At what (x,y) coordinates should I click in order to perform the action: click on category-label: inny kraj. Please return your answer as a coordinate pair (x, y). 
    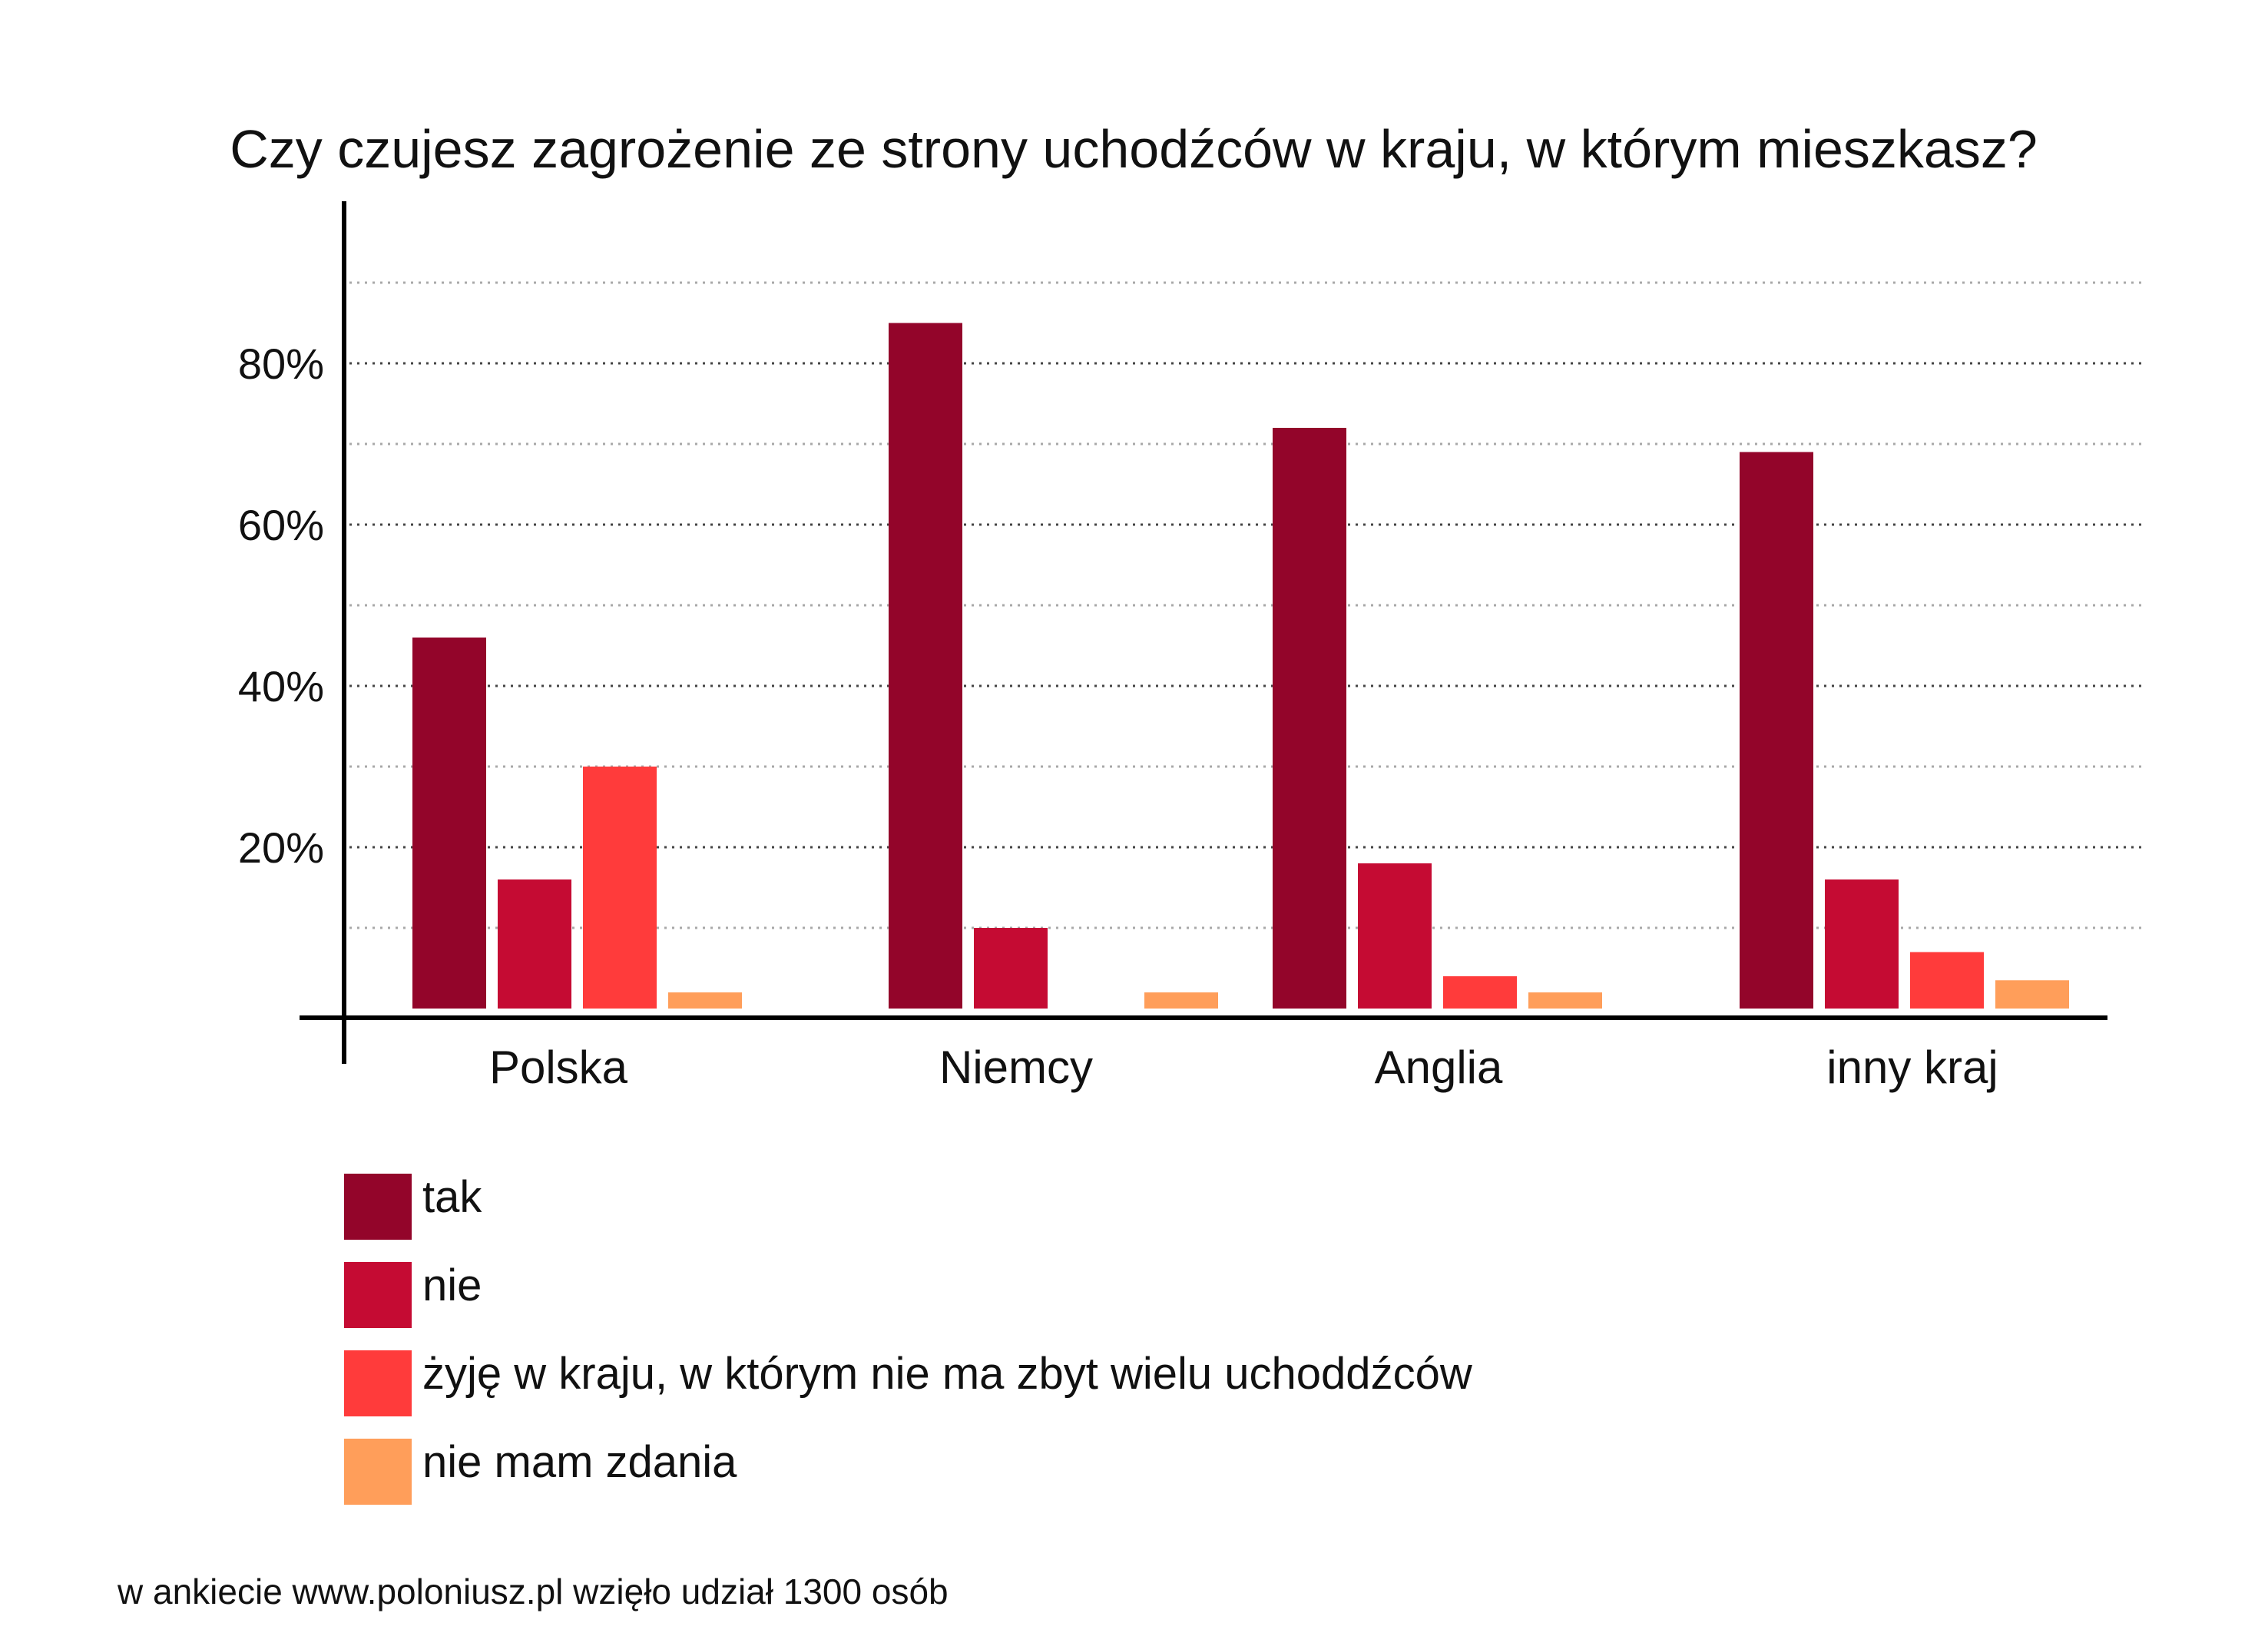
    Looking at the image, I should click on (1912, 1067).